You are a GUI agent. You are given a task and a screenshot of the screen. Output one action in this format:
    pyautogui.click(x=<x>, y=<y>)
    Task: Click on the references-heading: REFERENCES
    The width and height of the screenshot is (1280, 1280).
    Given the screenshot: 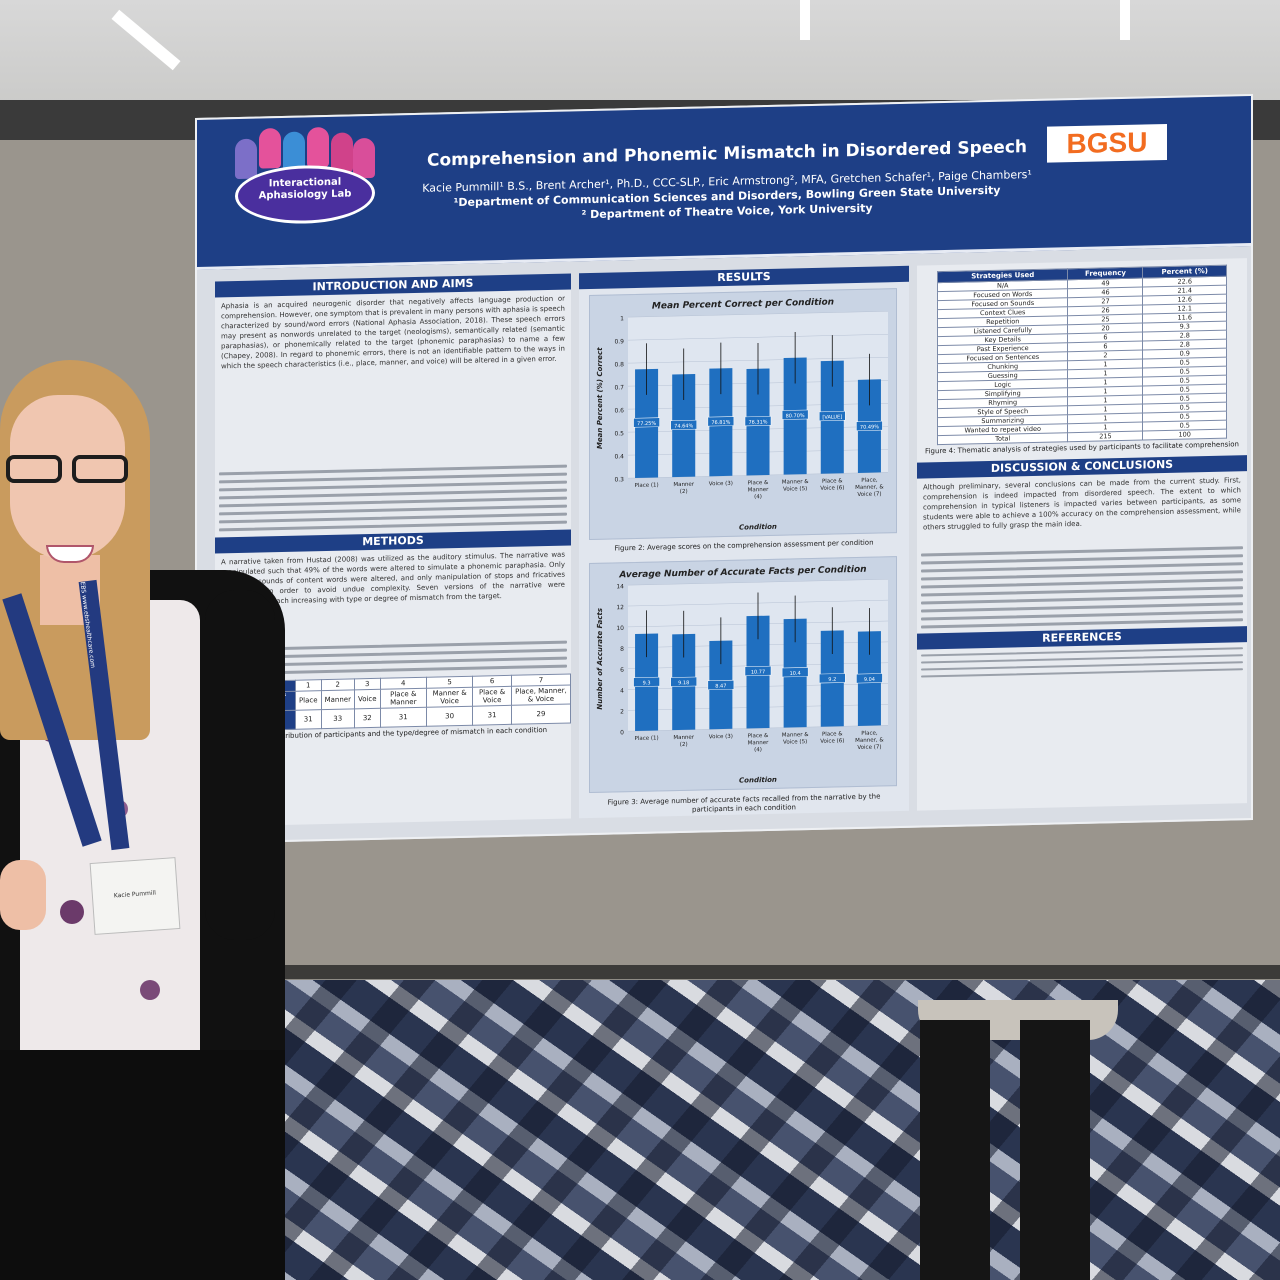 What is the action you would take?
    pyautogui.click(x=1082, y=638)
    